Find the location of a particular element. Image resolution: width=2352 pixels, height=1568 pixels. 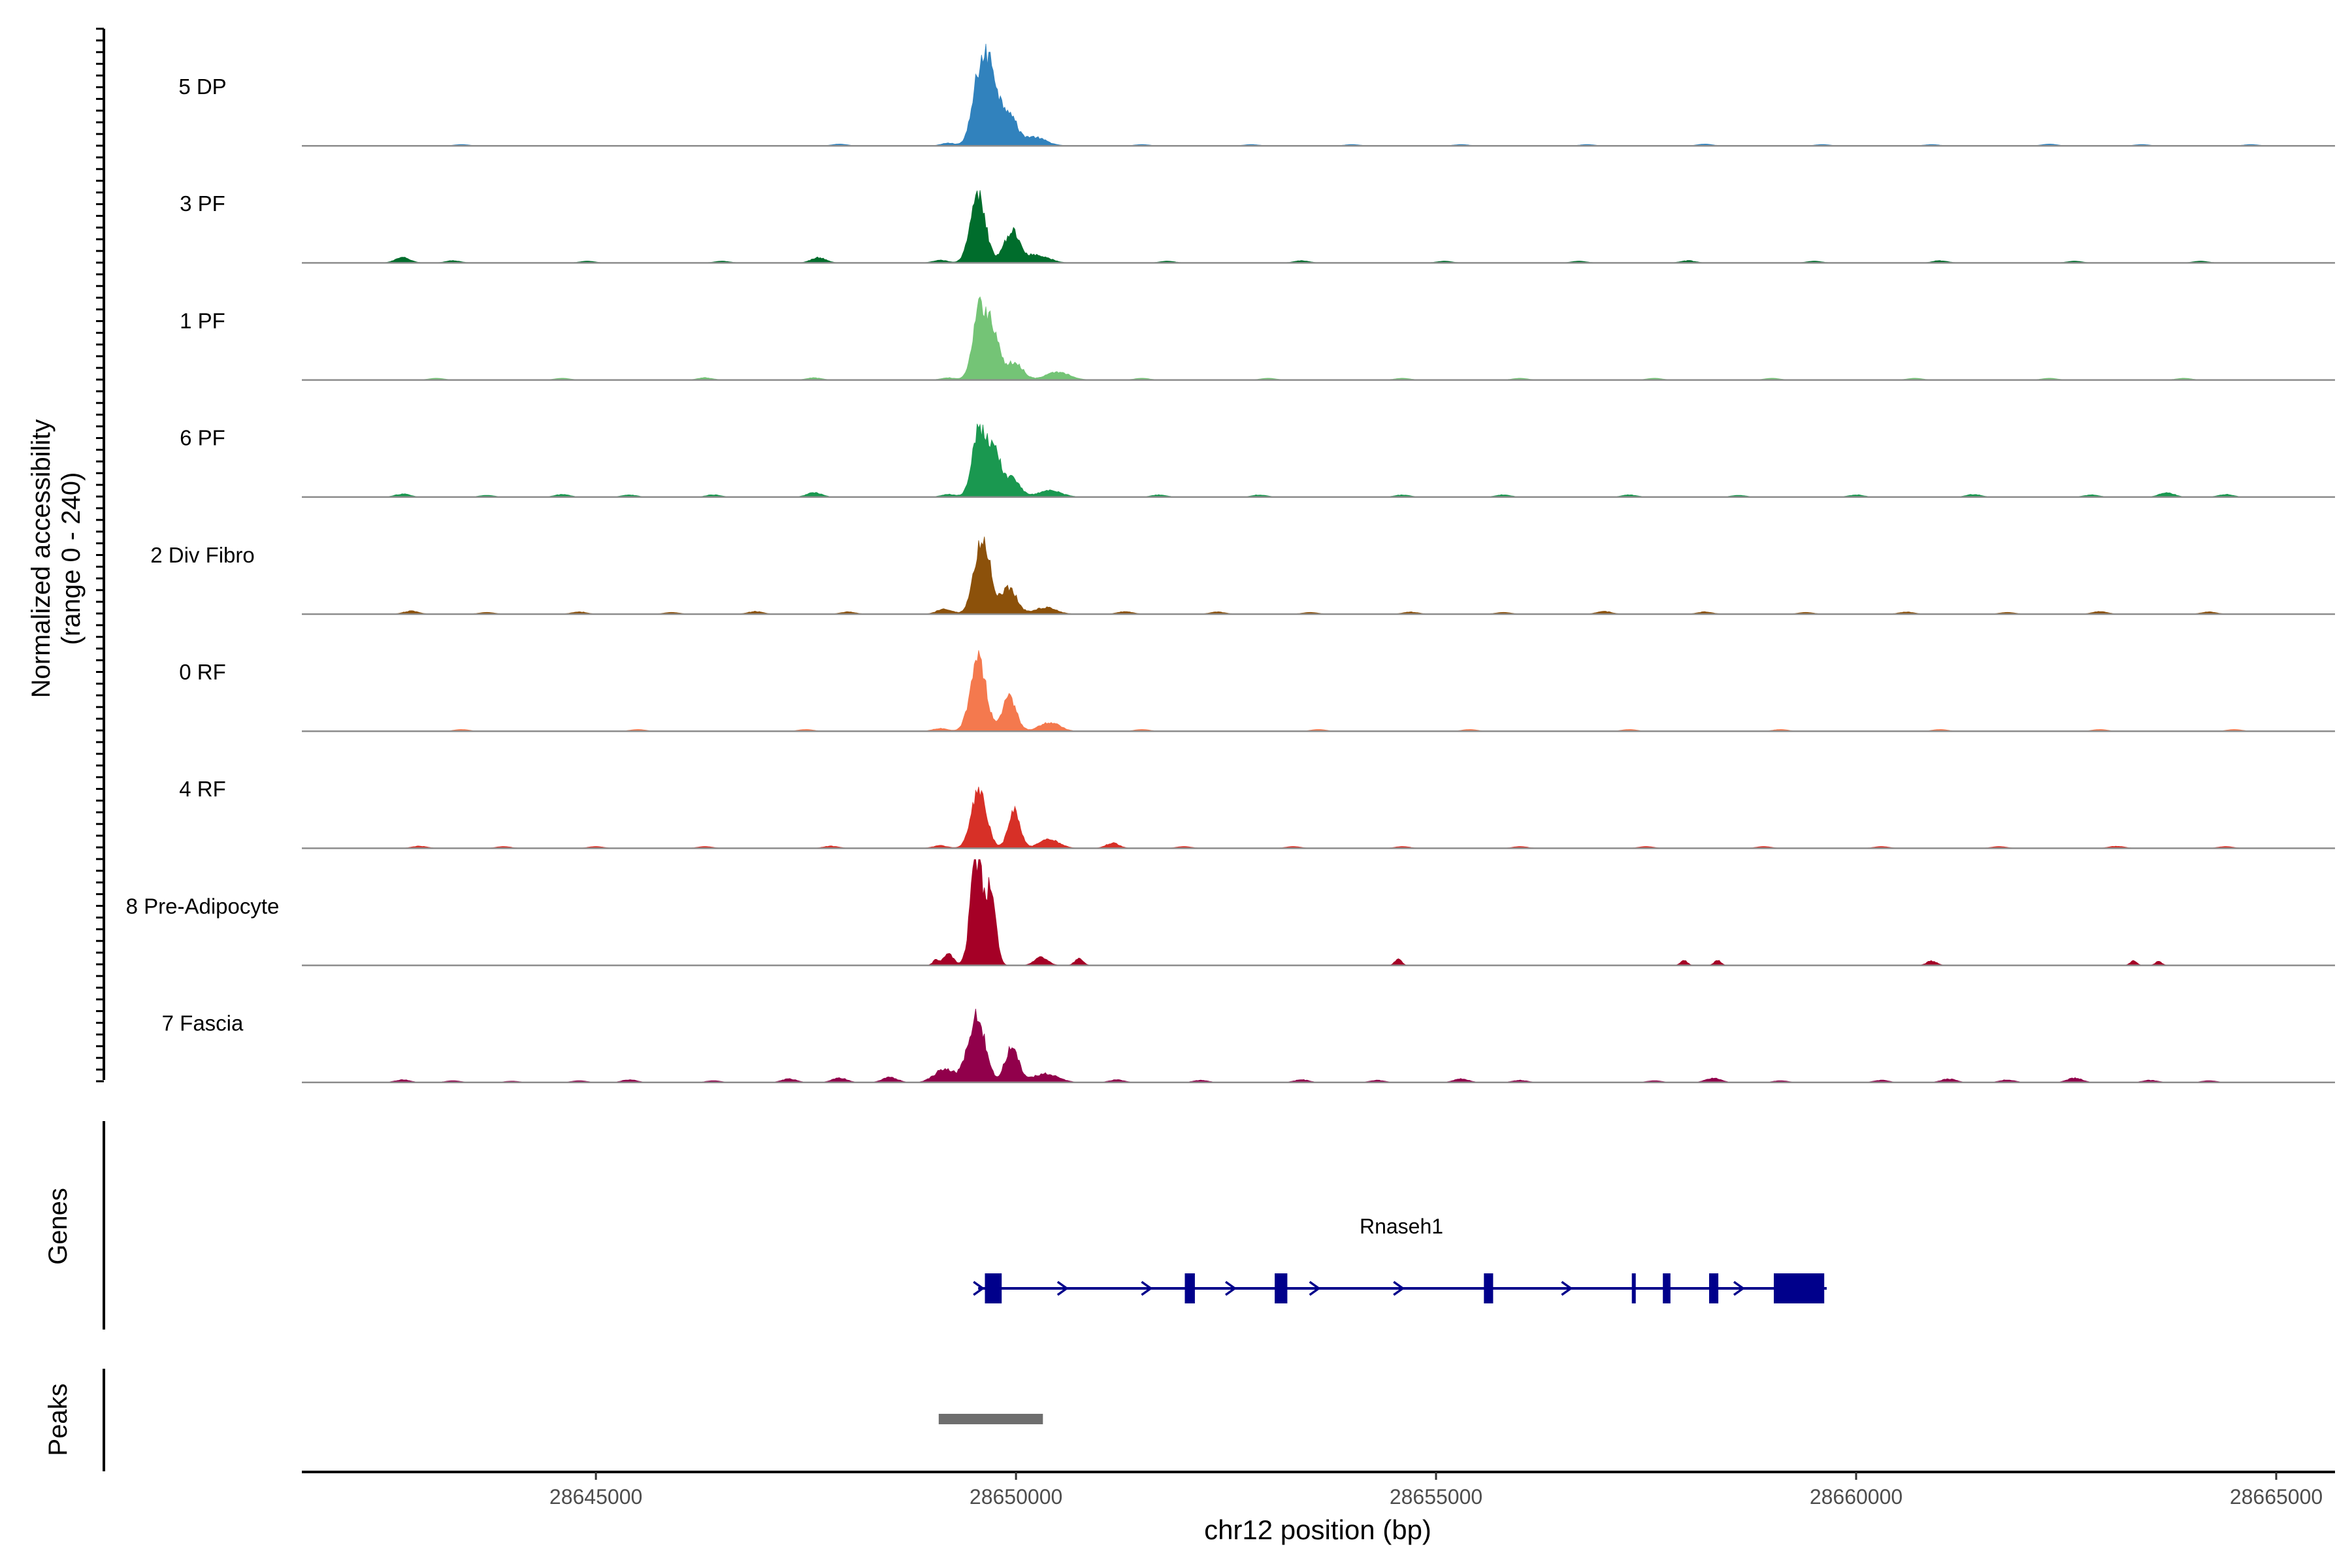

y-axis-title-line1: Normalized accessibility is located at coordinates (41, 558).